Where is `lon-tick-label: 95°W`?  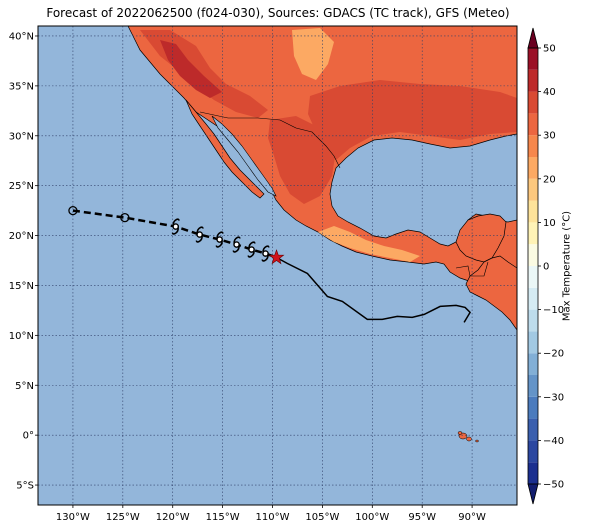 lon-tick-label: 95°W is located at coordinates (422, 517).